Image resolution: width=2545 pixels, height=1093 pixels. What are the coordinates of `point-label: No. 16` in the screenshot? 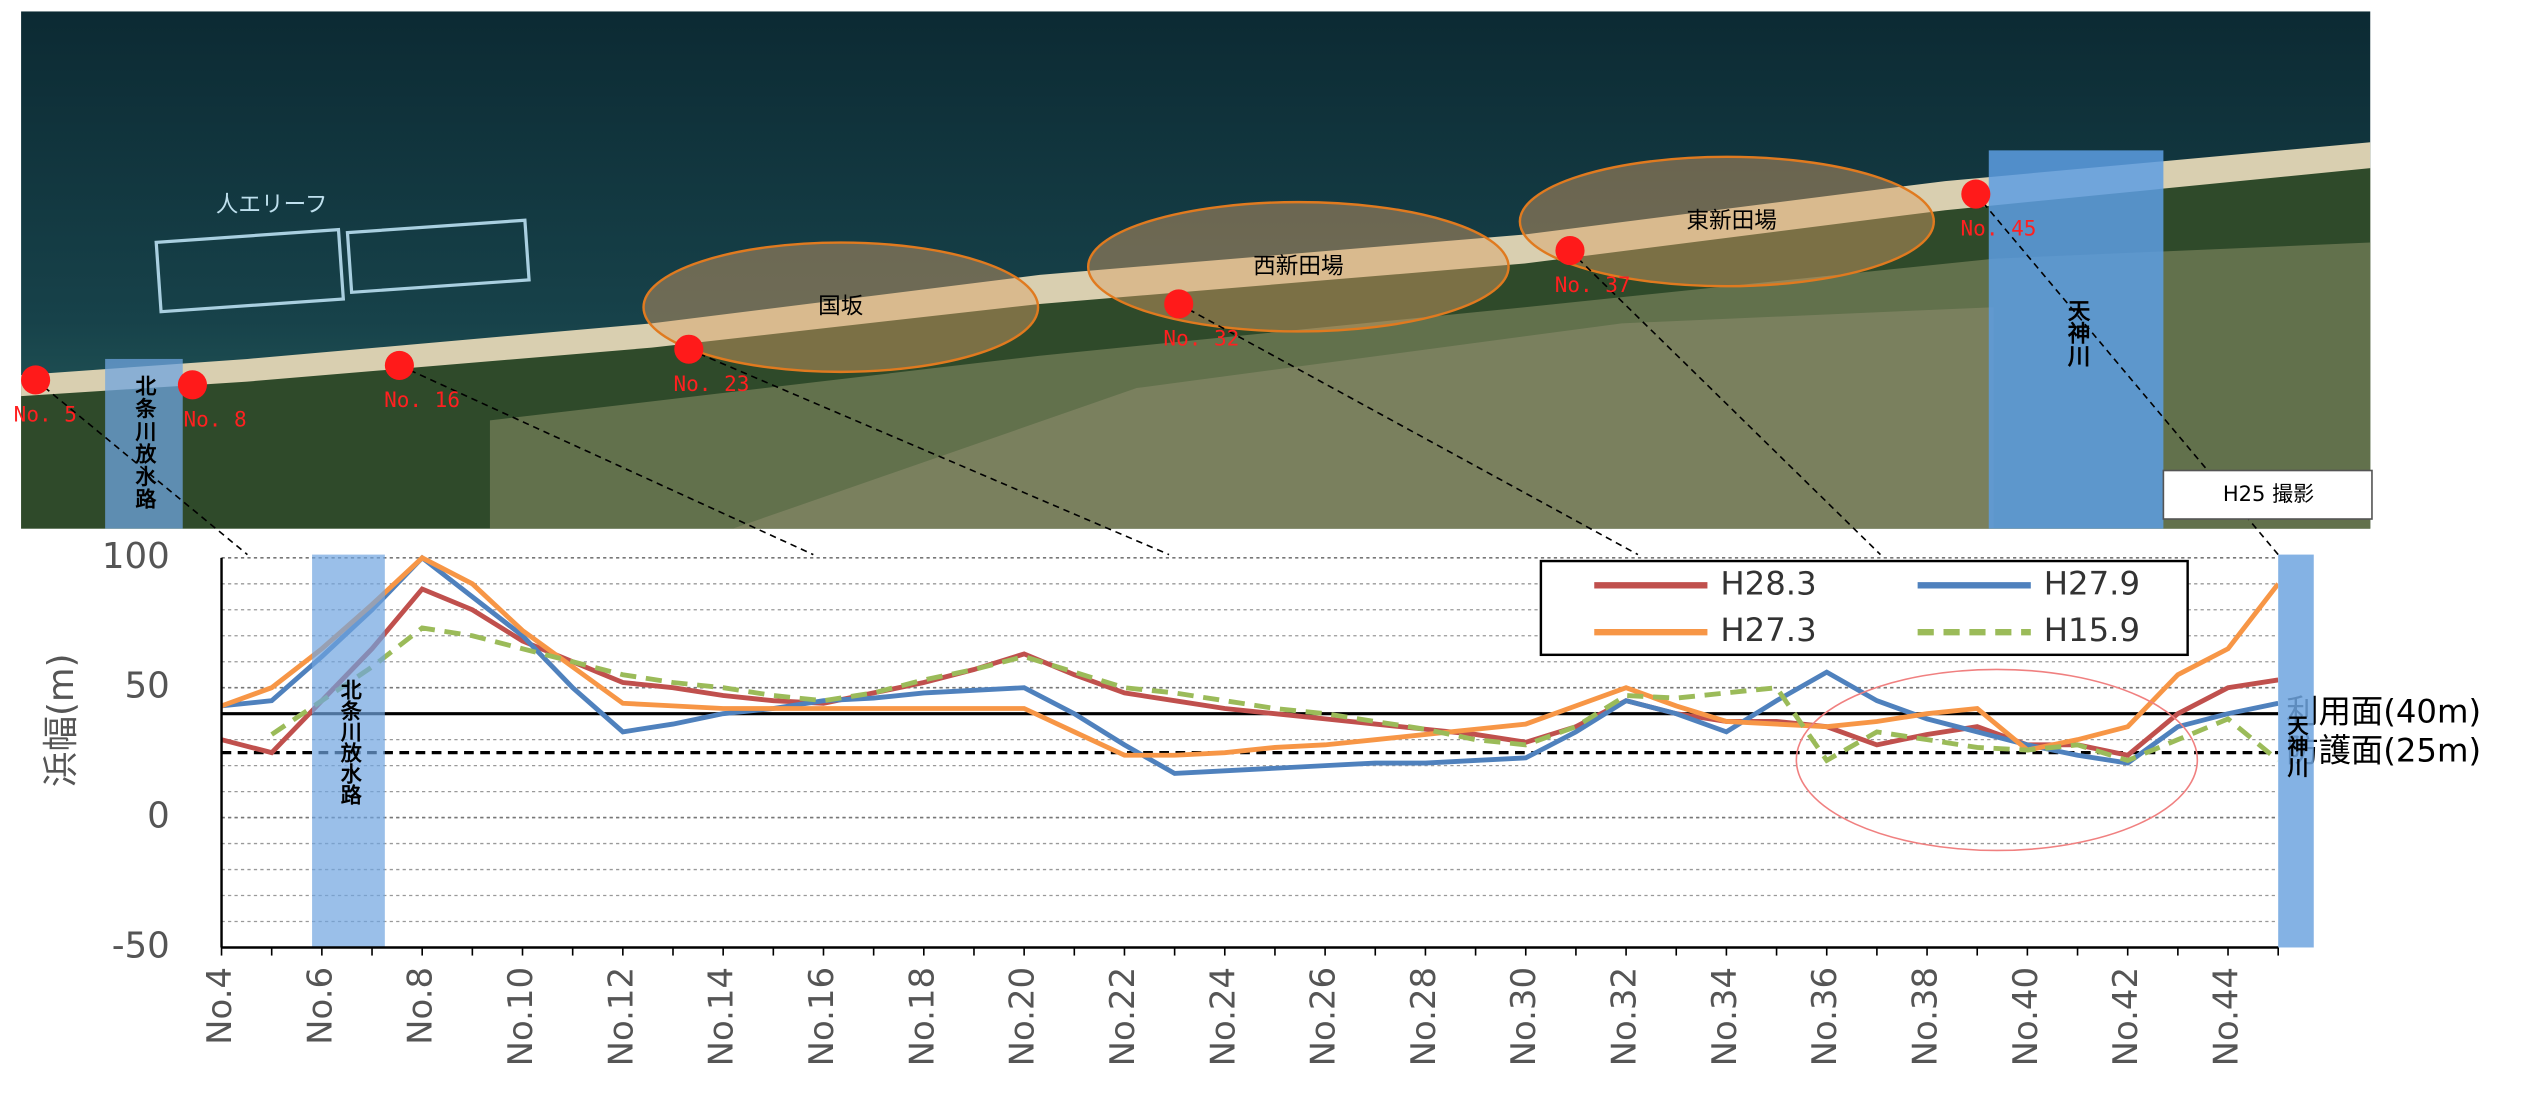 It's located at (422, 399).